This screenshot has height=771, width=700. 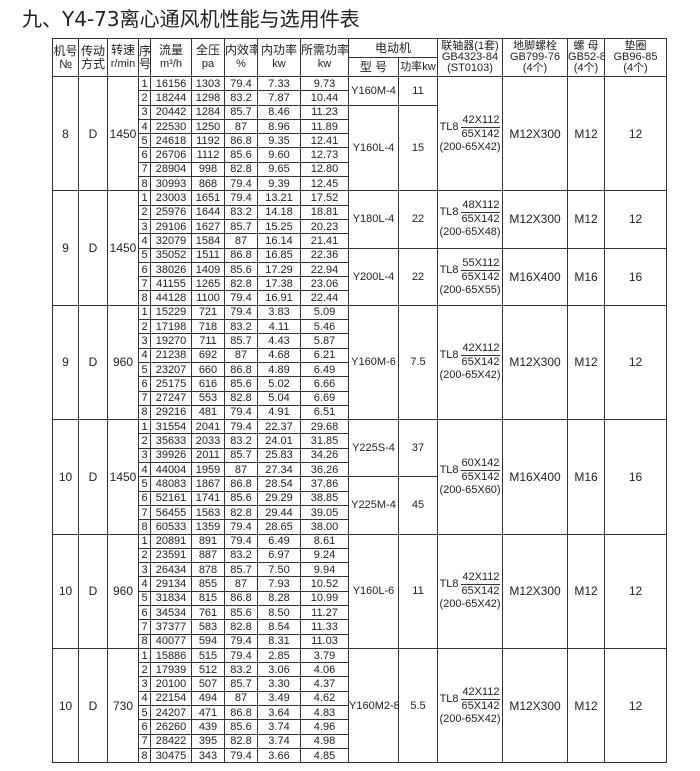 What do you see at coordinates (171, 269) in the screenshot?
I see `flow-cell: 38026` at bounding box center [171, 269].